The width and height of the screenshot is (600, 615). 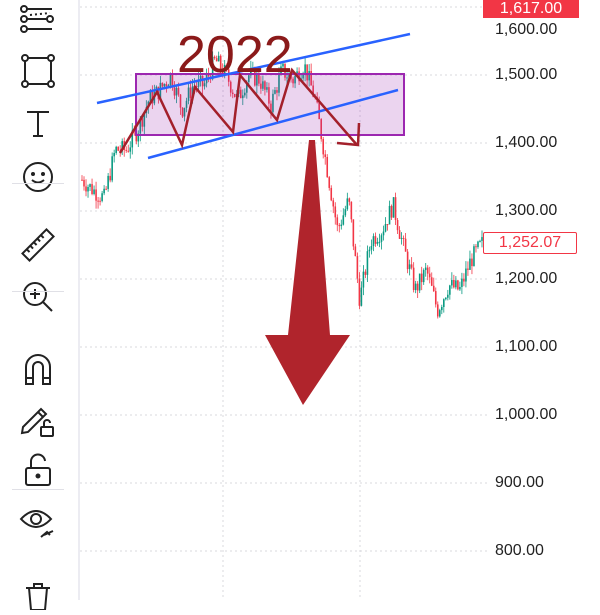 I want to click on magnet-icon, so click(x=38, y=369).